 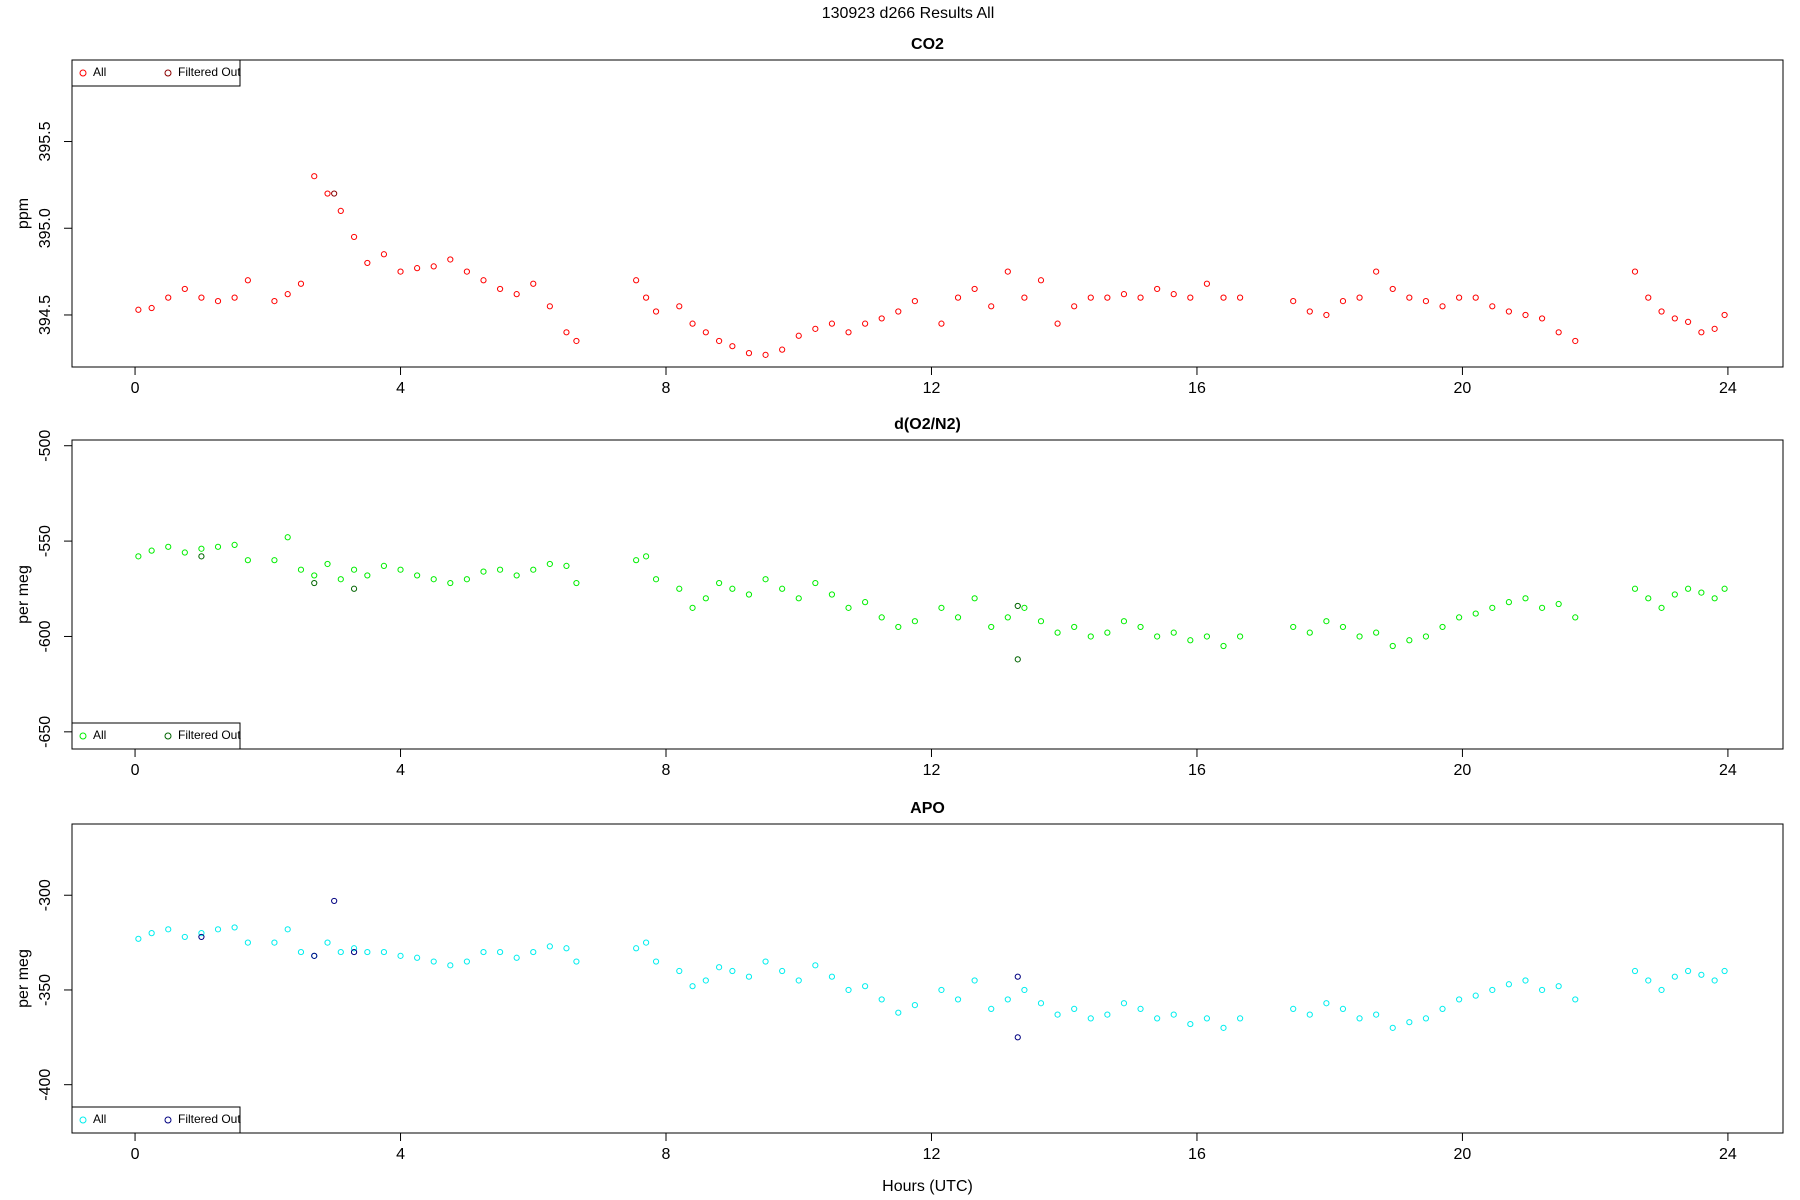 I want to click on x-tick-label: 24, so click(x=1728, y=770).